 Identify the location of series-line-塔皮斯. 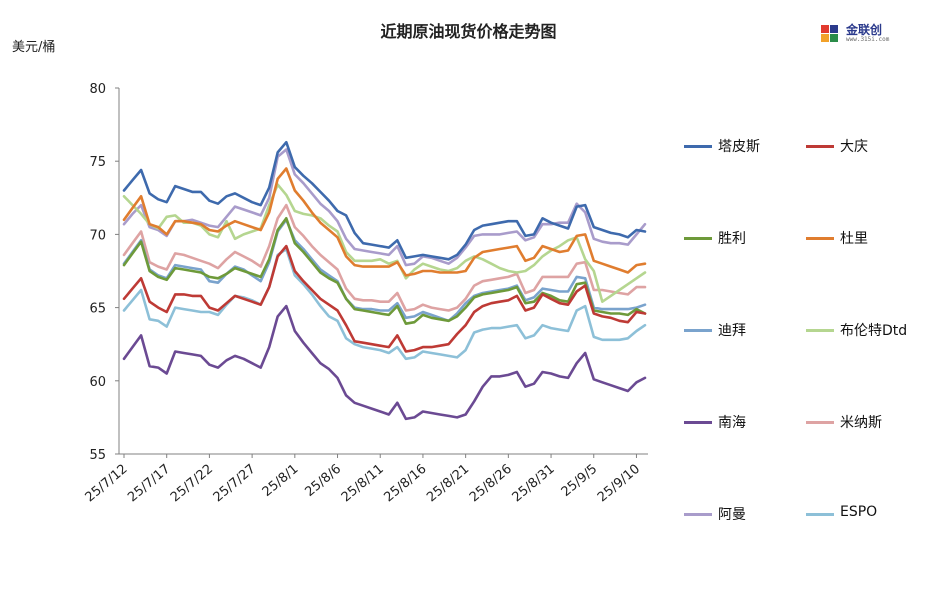
(384, 200).